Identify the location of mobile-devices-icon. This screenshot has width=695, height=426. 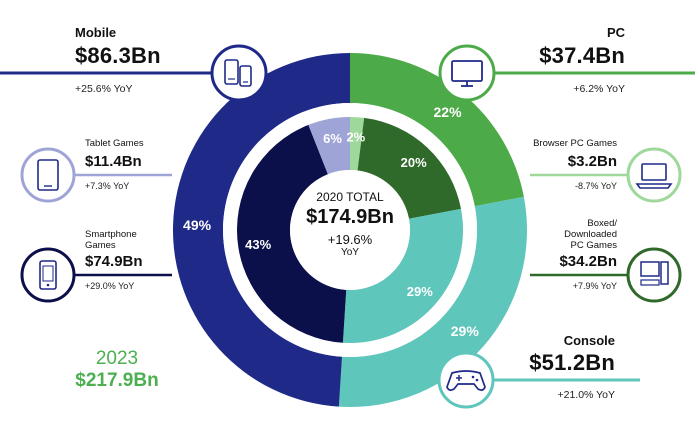
(239, 73).